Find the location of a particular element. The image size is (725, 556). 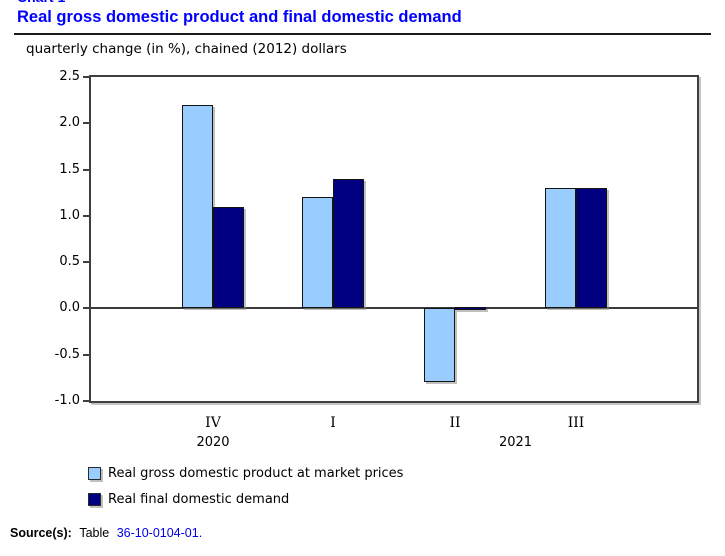

source-table-link: 36-10-0104-01. is located at coordinates (159, 533).